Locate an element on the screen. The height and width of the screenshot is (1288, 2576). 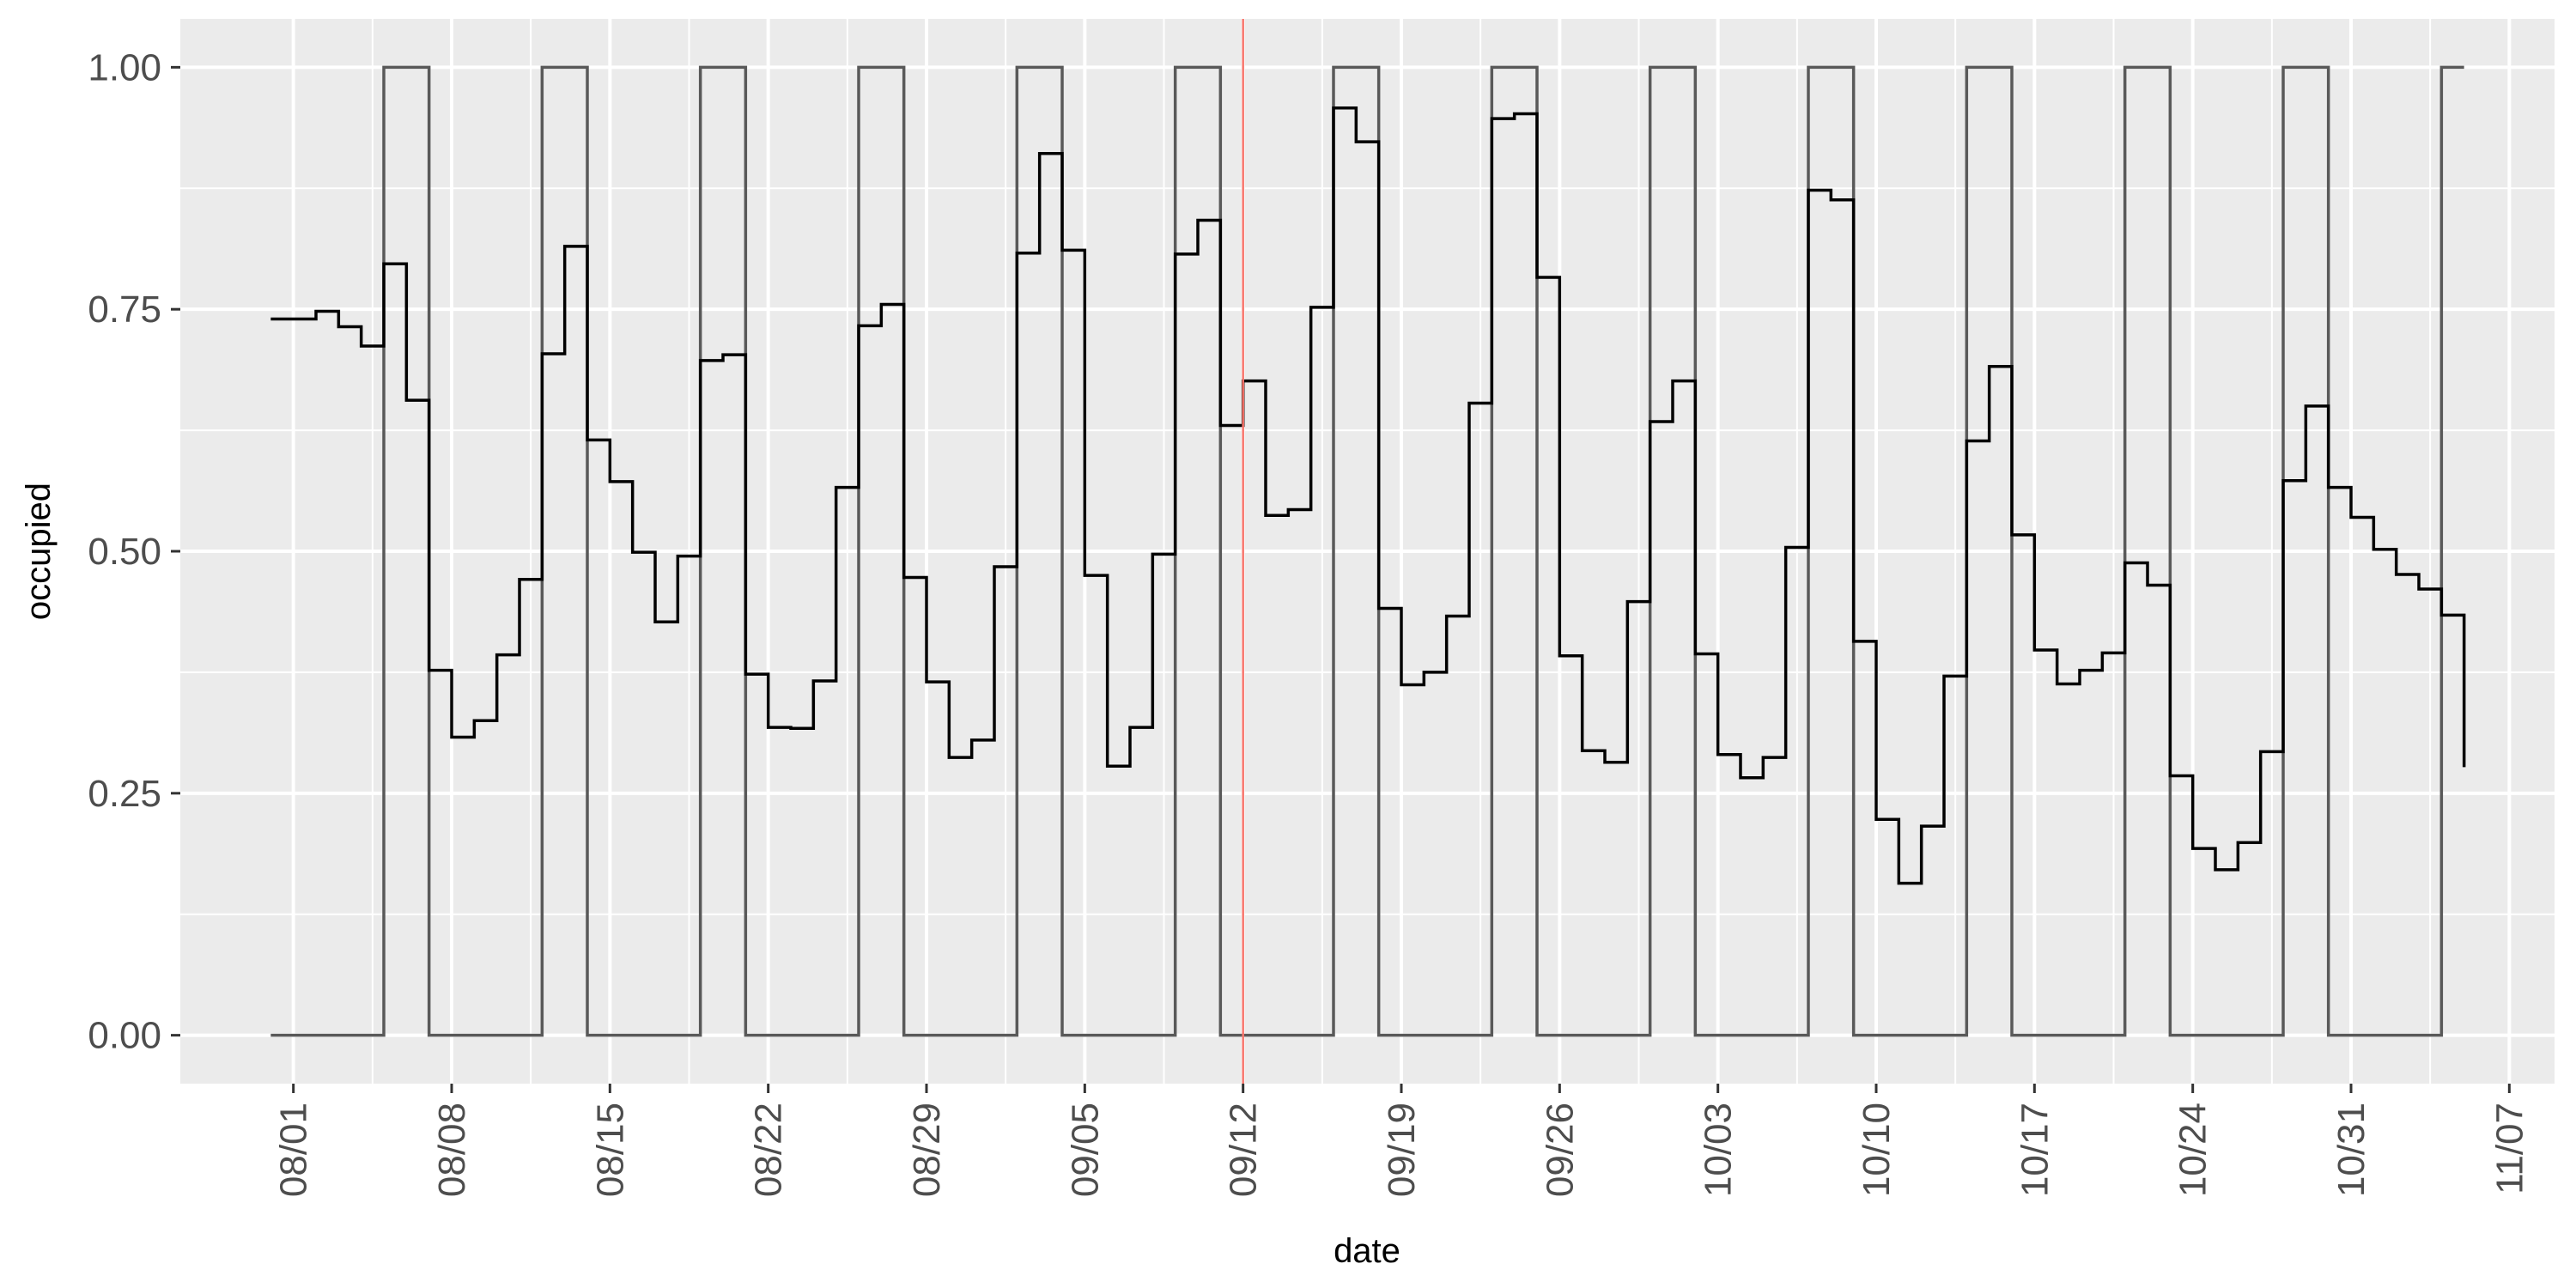
x-tick-label: 10/24 is located at coordinates (2193, 1150).